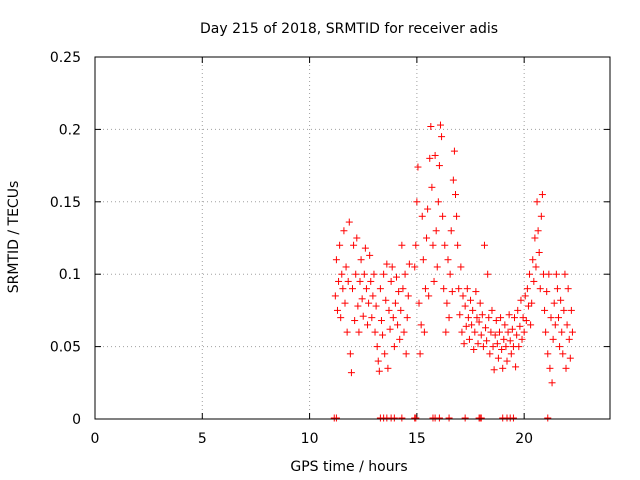 Image resolution: width=640 pixels, height=480 pixels. I want to click on y-tick-label: 0.15, so click(65, 203).